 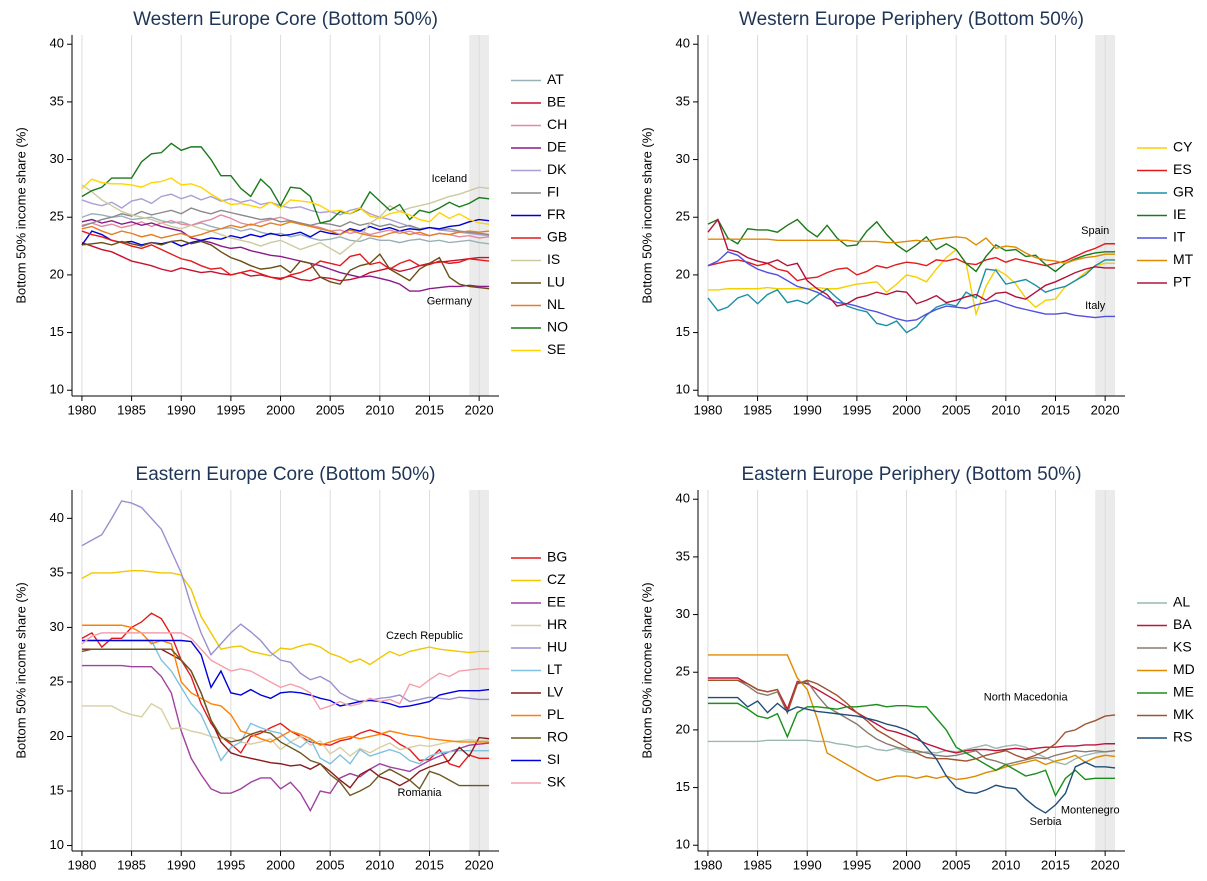 I want to click on legend-label: IT, so click(x=1179, y=237).